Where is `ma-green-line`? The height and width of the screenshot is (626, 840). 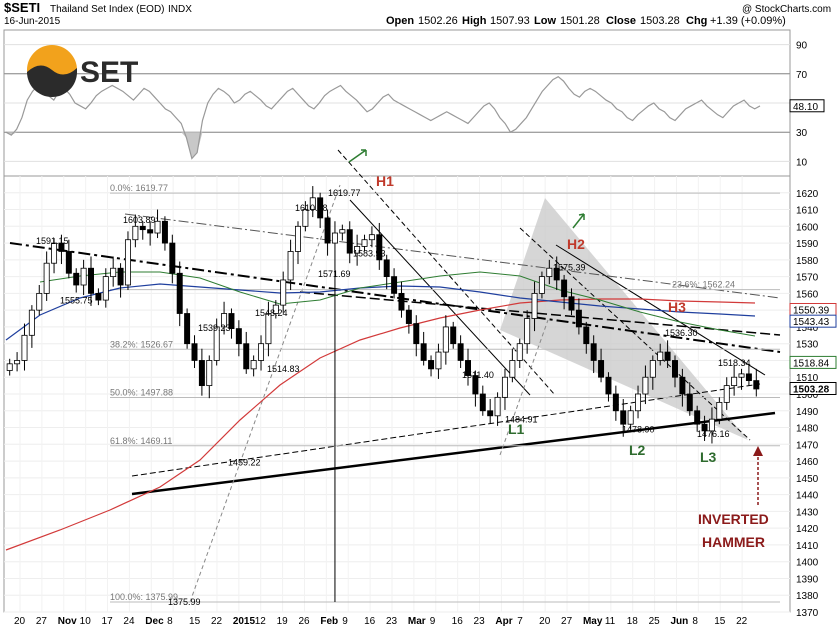
ma-green-line is located at coordinates (397, 304).